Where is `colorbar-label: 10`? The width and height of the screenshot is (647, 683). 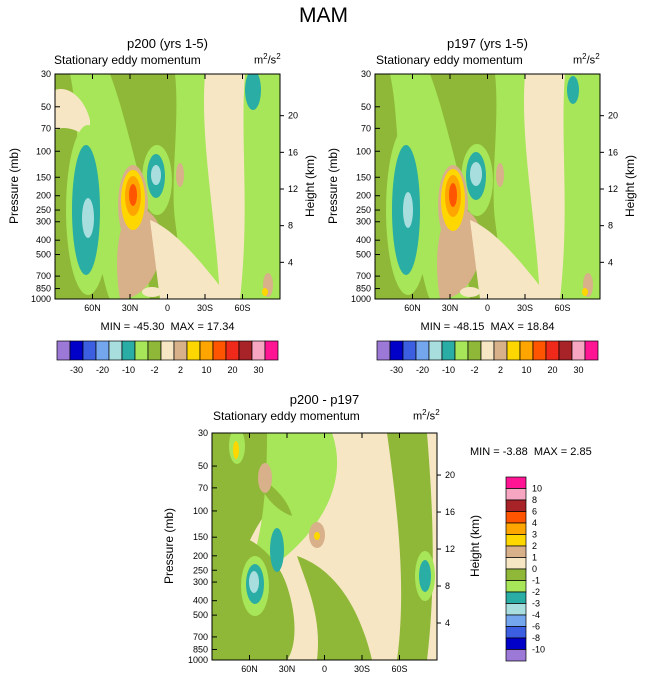
colorbar-label: 10 is located at coordinates (206, 370).